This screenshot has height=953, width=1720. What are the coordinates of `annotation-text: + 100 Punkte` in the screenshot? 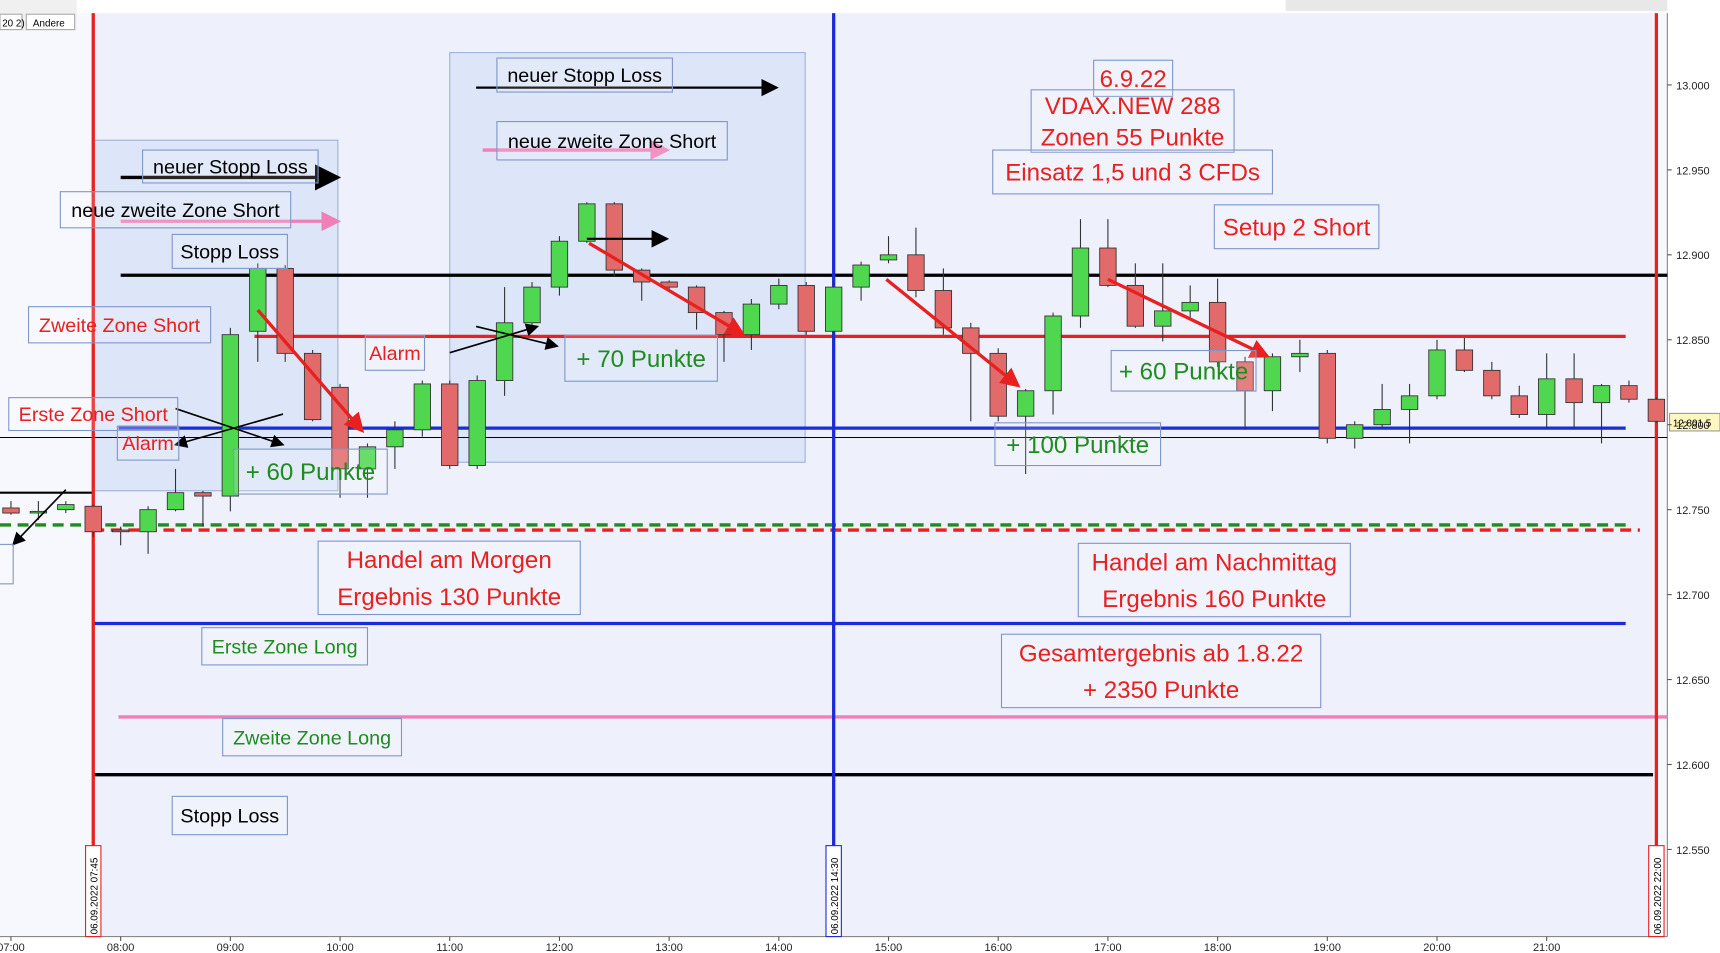 It's located at (1077, 445).